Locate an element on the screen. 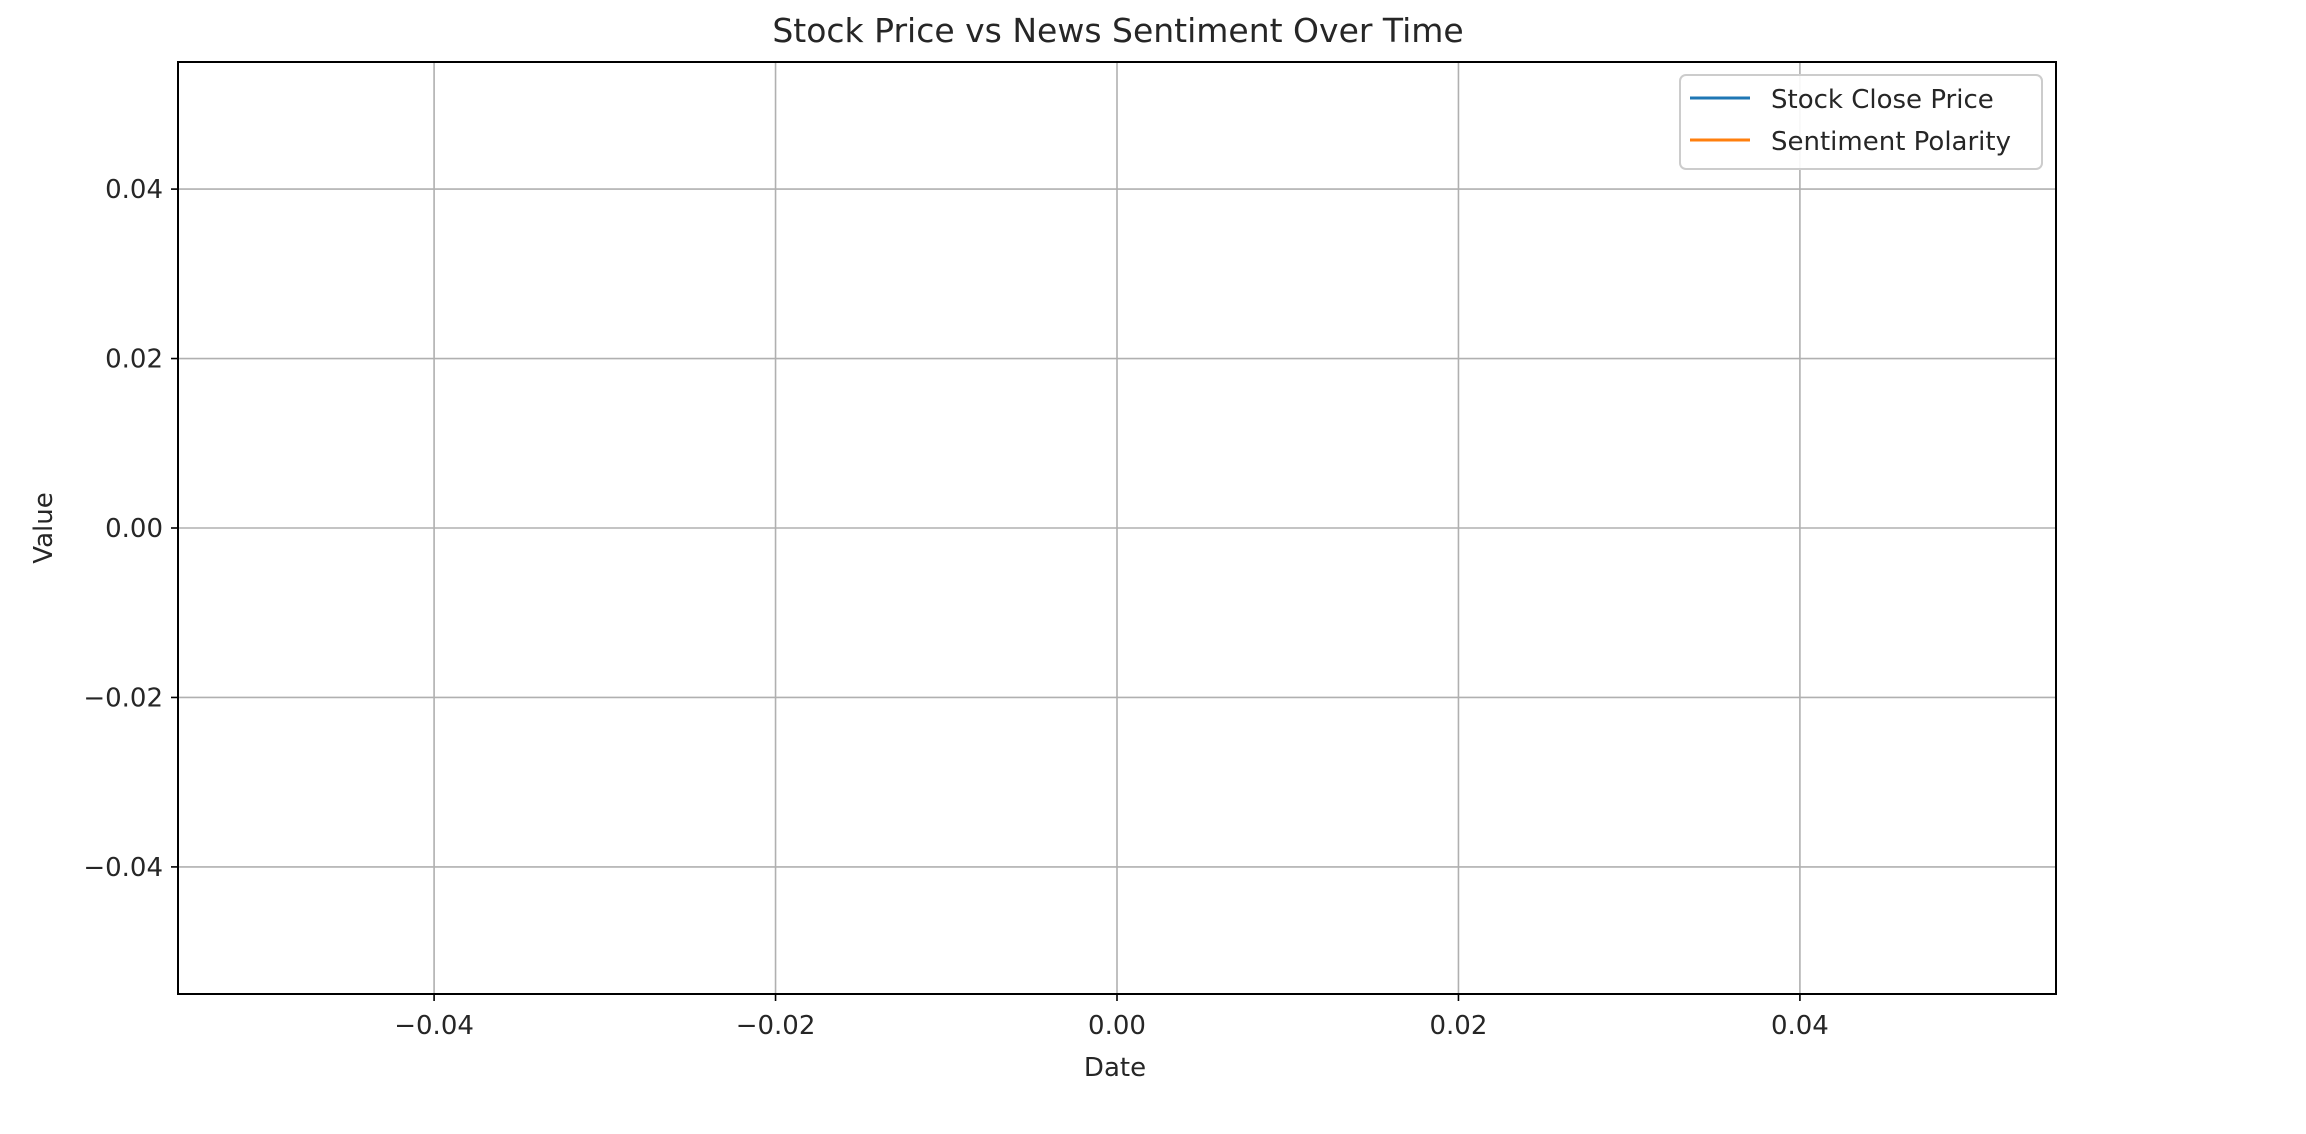 Image resolution: width=2306 pixels, height=1134 pixels. x-tick-label-0-04: 0.04 is located at coordinates (1800, 1026).